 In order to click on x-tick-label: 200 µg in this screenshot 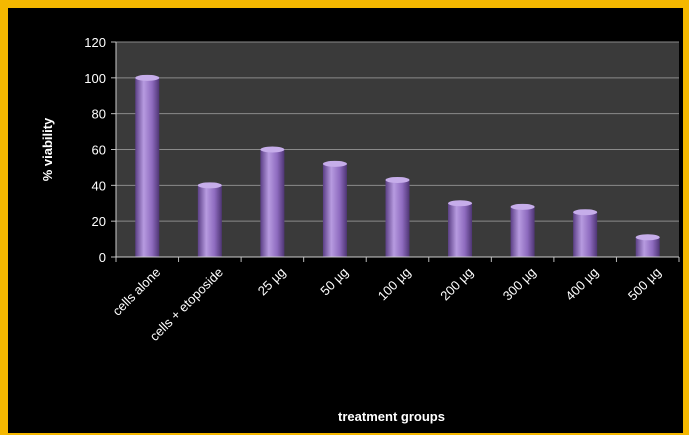, I will do `click(456, 284)`.